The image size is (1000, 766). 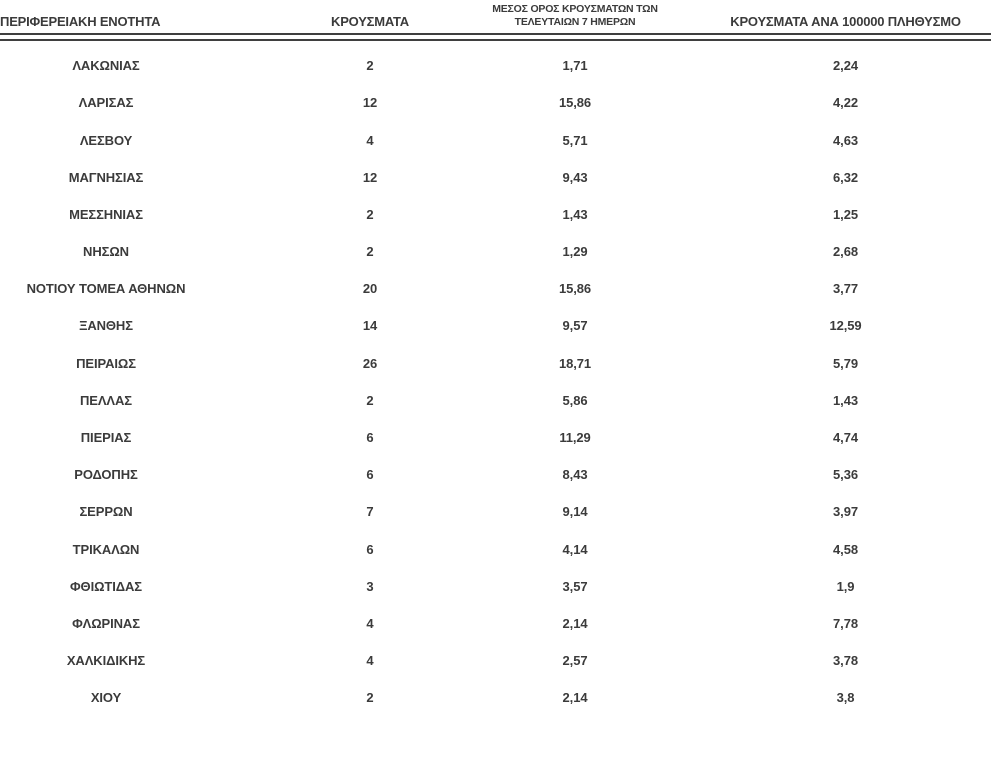 What do you see at coordinates (106, 103) in the screenshot?
I see `region-cell: ΛΑΡΙΣΑΣ` at bounding box center [106, 103].